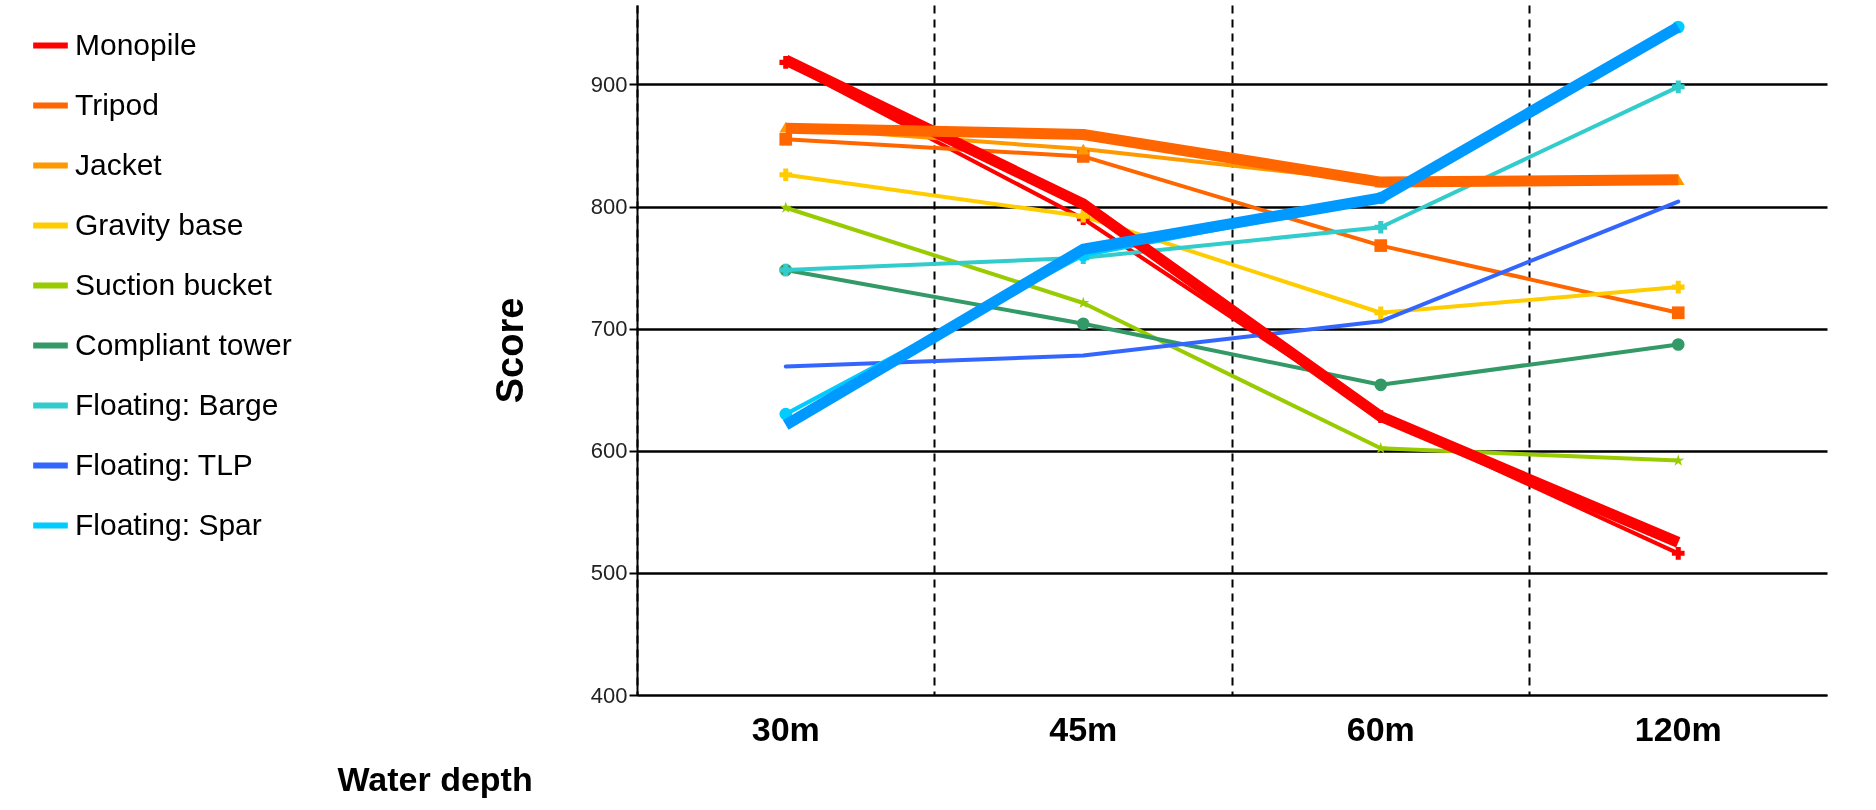  I want to click on legend-label: Tripod, so click(117, 104).